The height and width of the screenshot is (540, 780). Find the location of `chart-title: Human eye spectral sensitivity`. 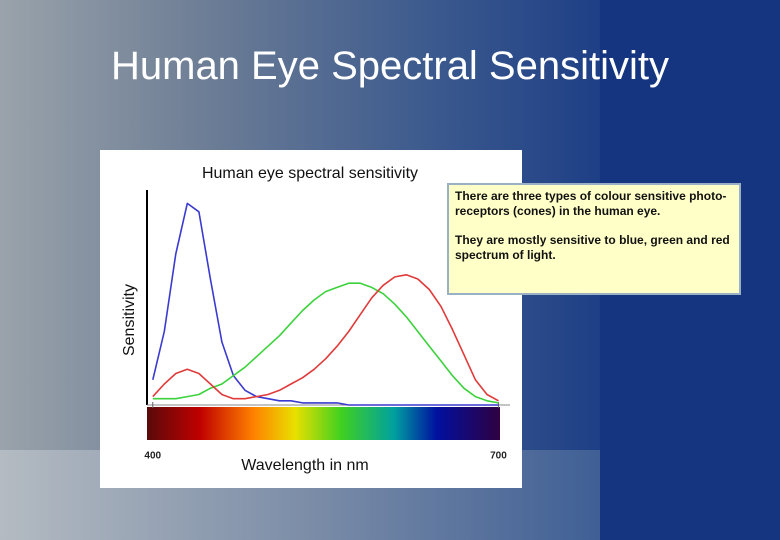

chart-title: Human eye spectral sensitivity is located at coordinates (310, 173).